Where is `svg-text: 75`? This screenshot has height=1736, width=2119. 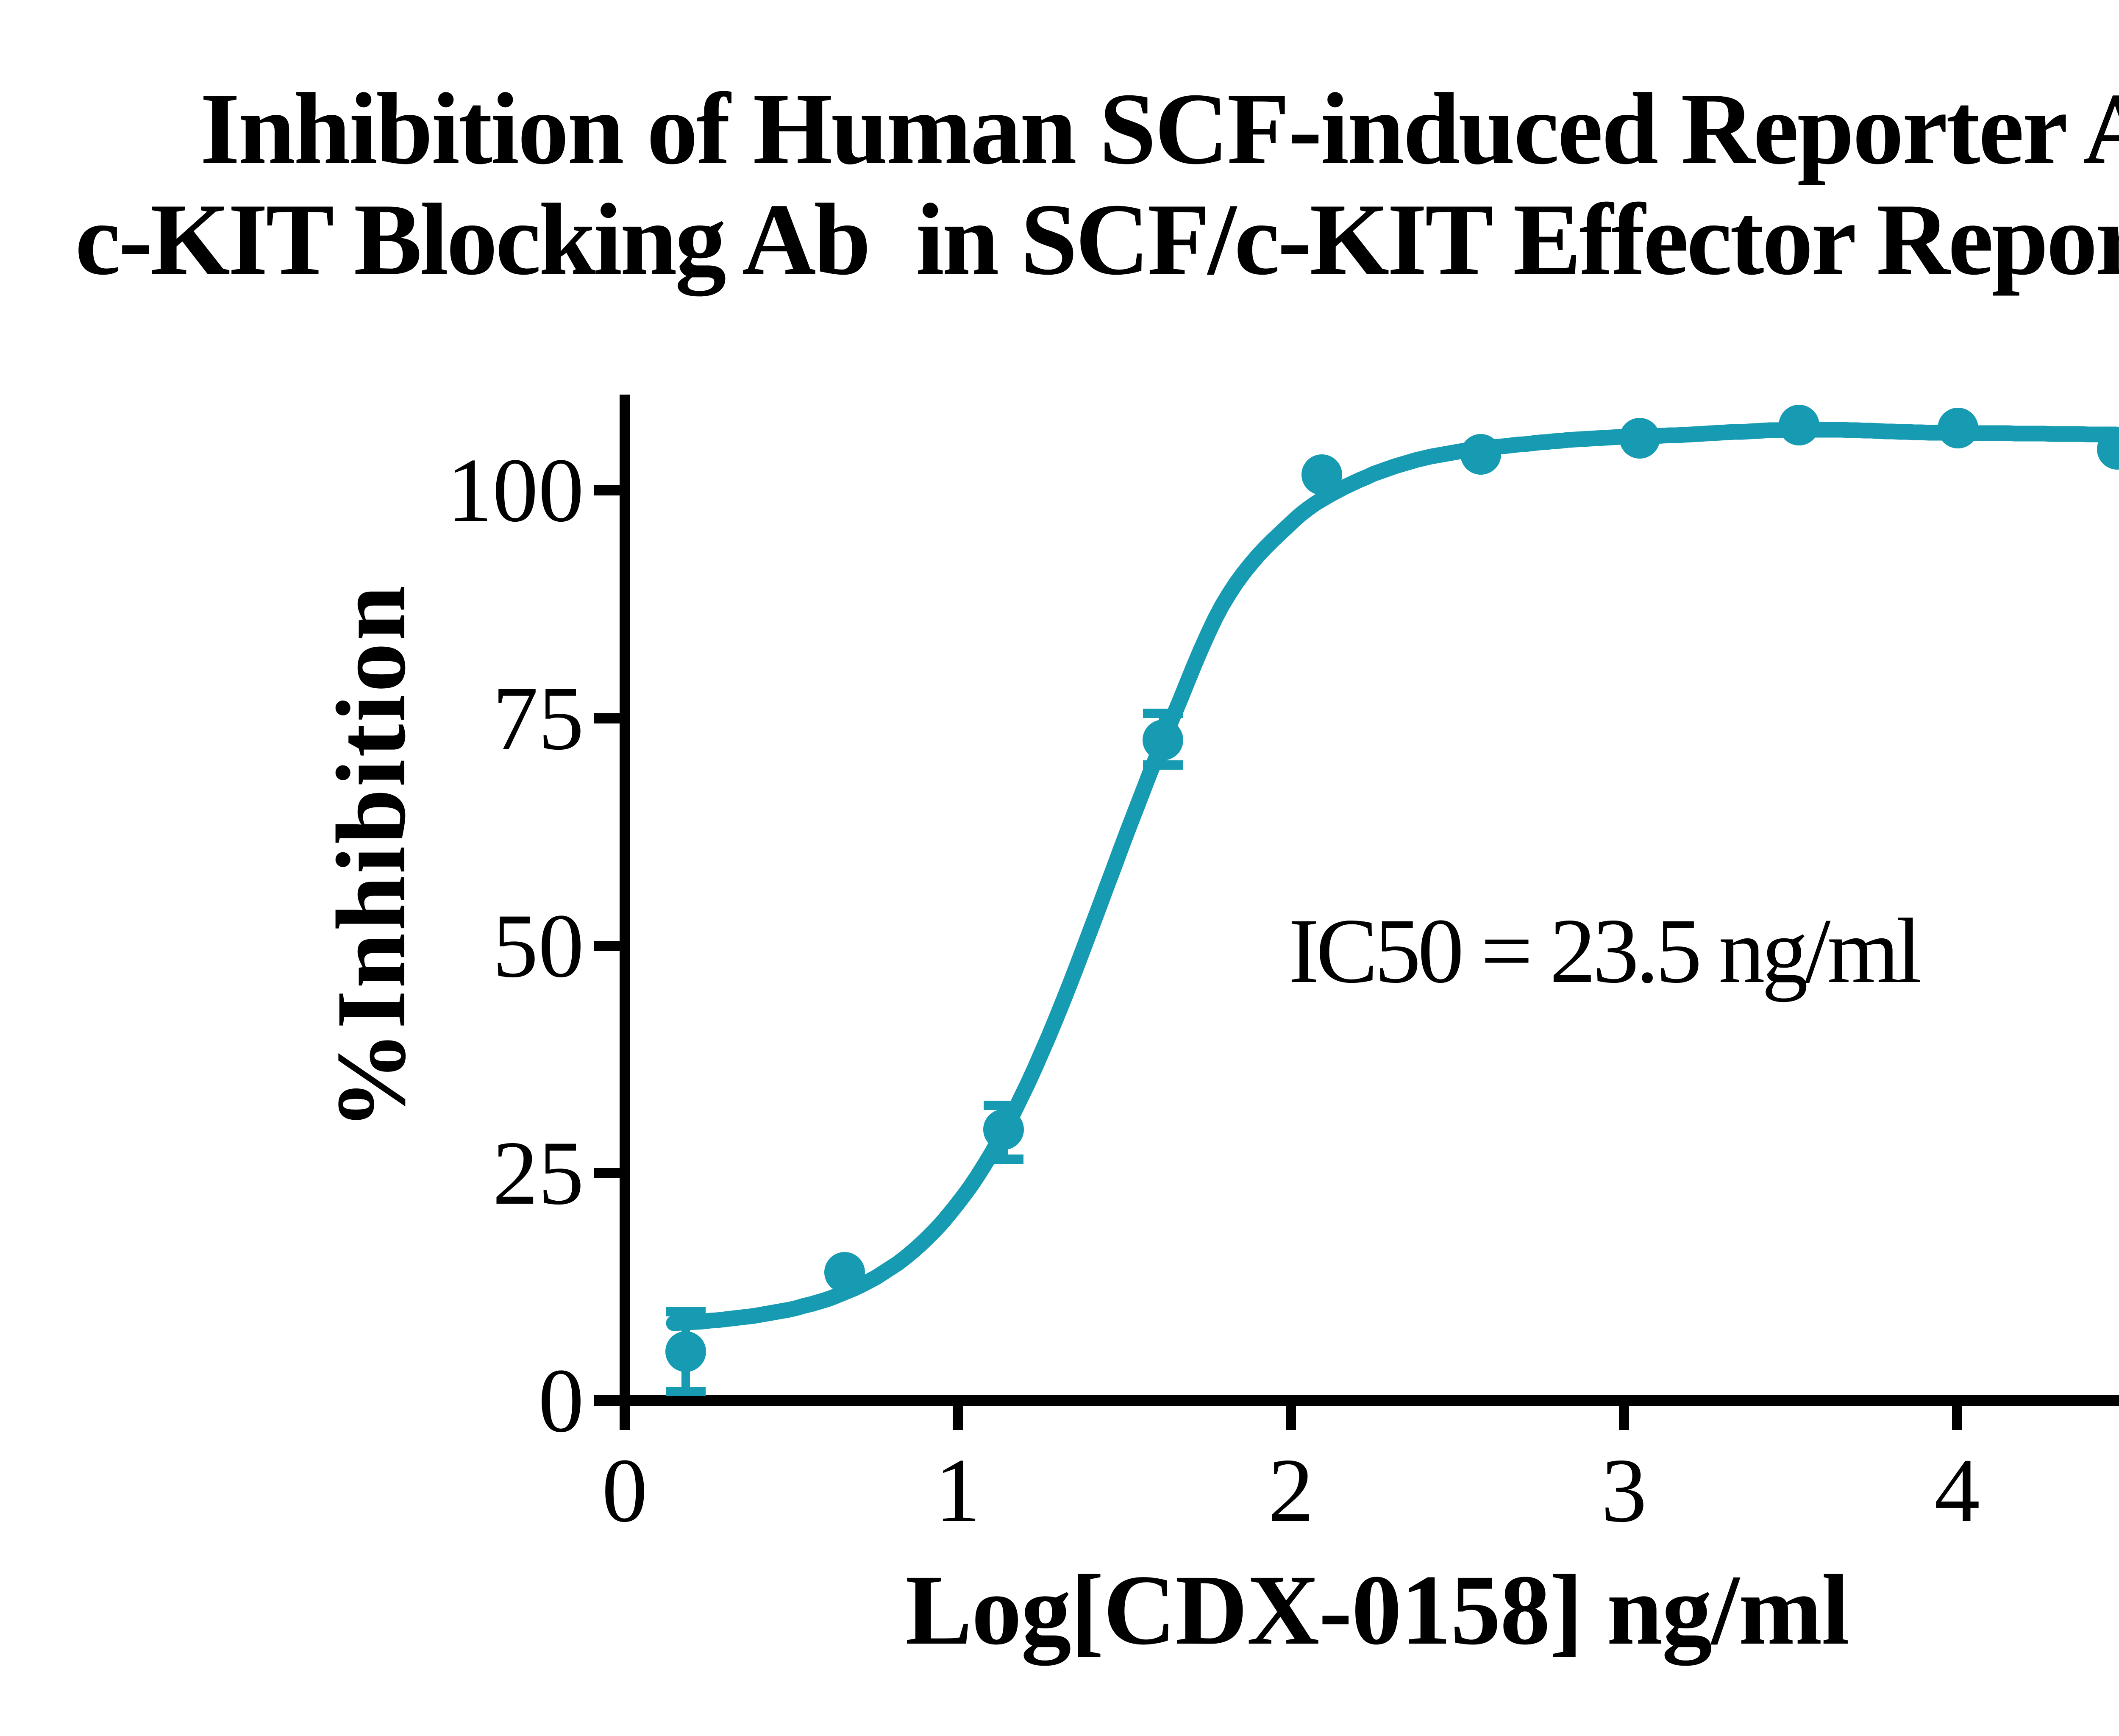 svg-text: 75 is located at coordinates (538, 718).